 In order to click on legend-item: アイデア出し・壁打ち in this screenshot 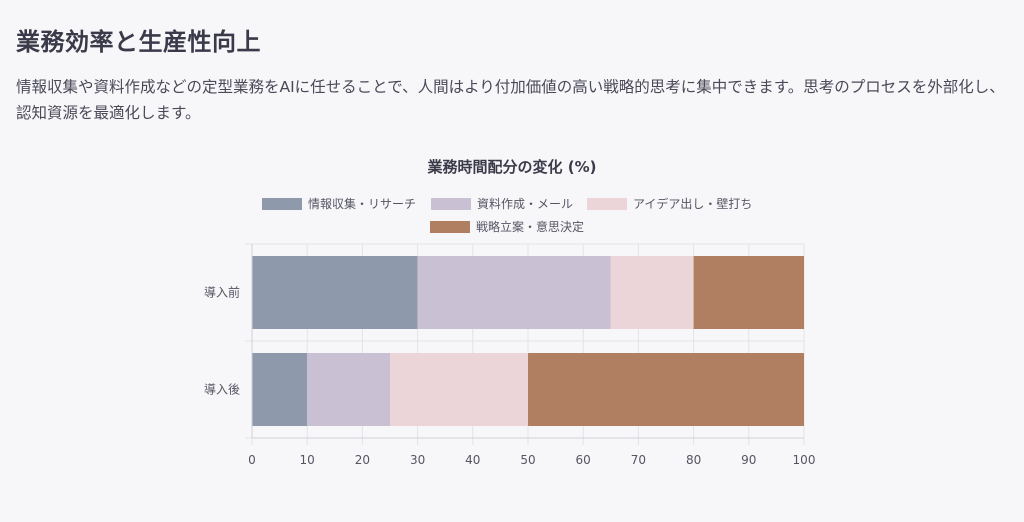, I will do `click(669, 203)`.